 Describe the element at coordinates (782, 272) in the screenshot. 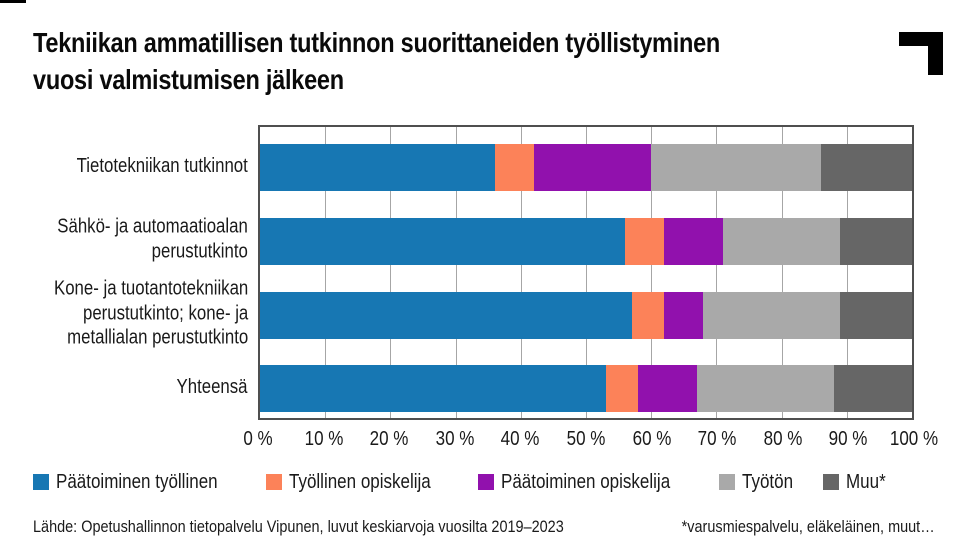

I see `gridline-80pct` at that location.